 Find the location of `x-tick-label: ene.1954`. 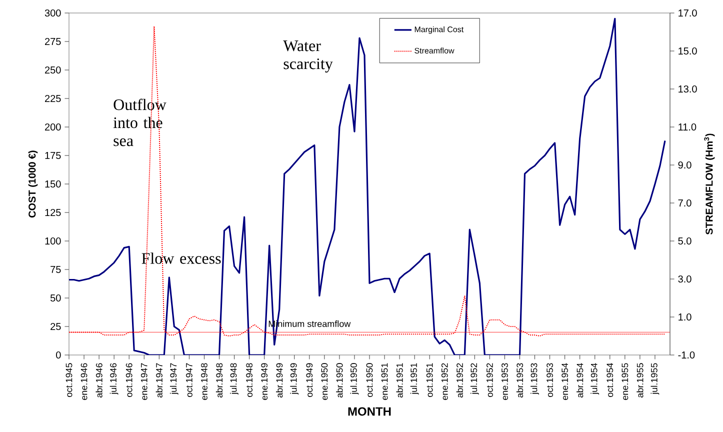

x-tick-label: ene.1954 is located at coordinates (565, 381).